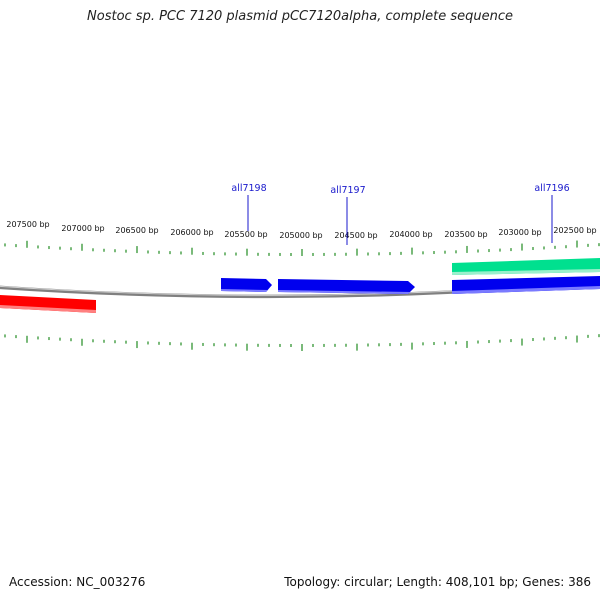  What do you see at coordinates (366, 582) in the screenshot?
I see `topology-value: circular` at bounding box center [366, 582].